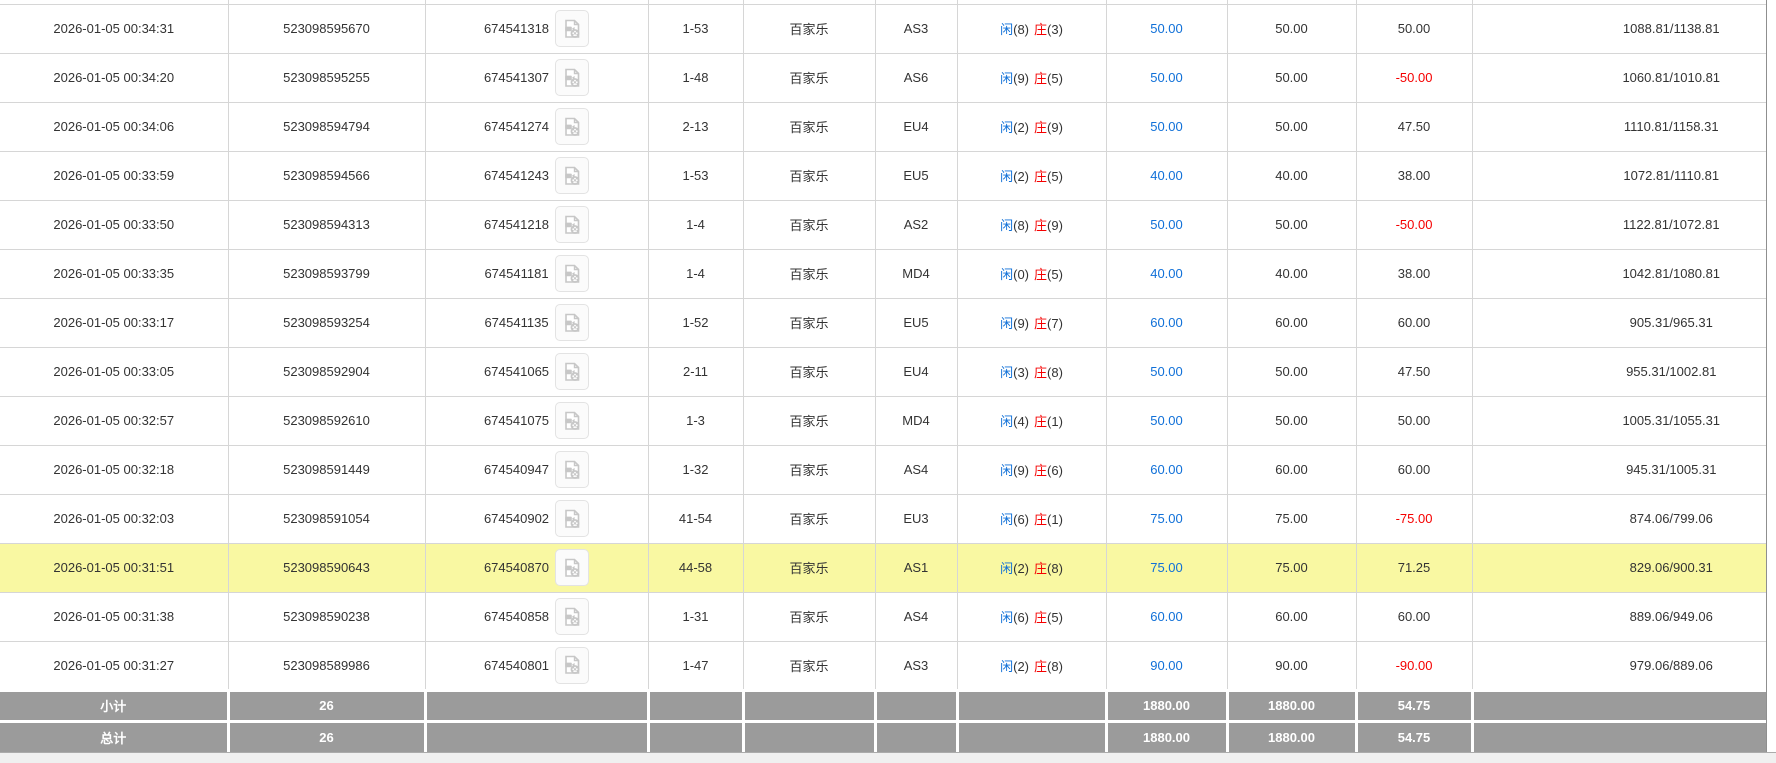 The width and height of the screenshot is (1776, 763). I want to click on round-number-text: 674541307, so click(516, 77).